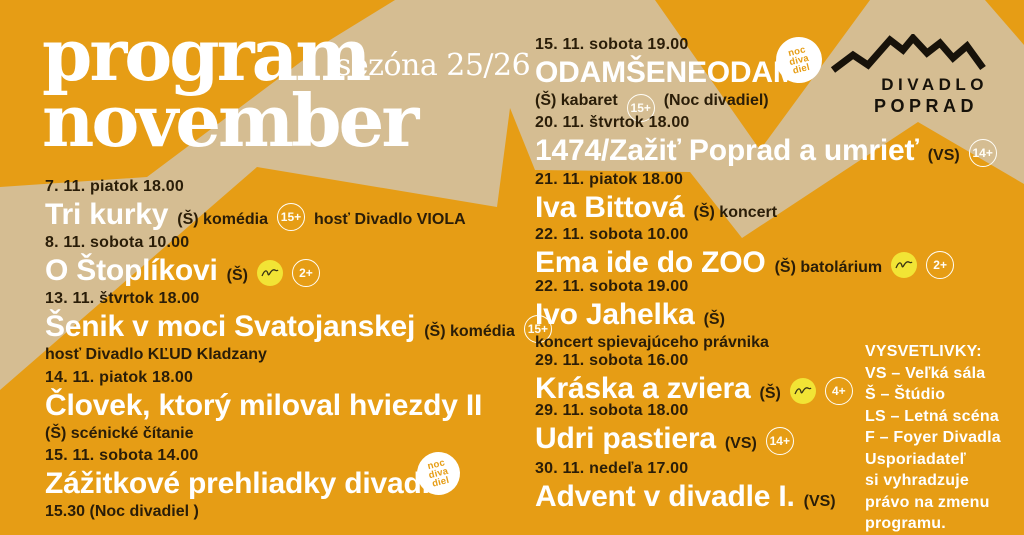 This screenshot has width=1024, height=535. Describe the element at coordinates (131, 270) in the screenshot. I see `event-title: O Štoplíkovi` at that location.